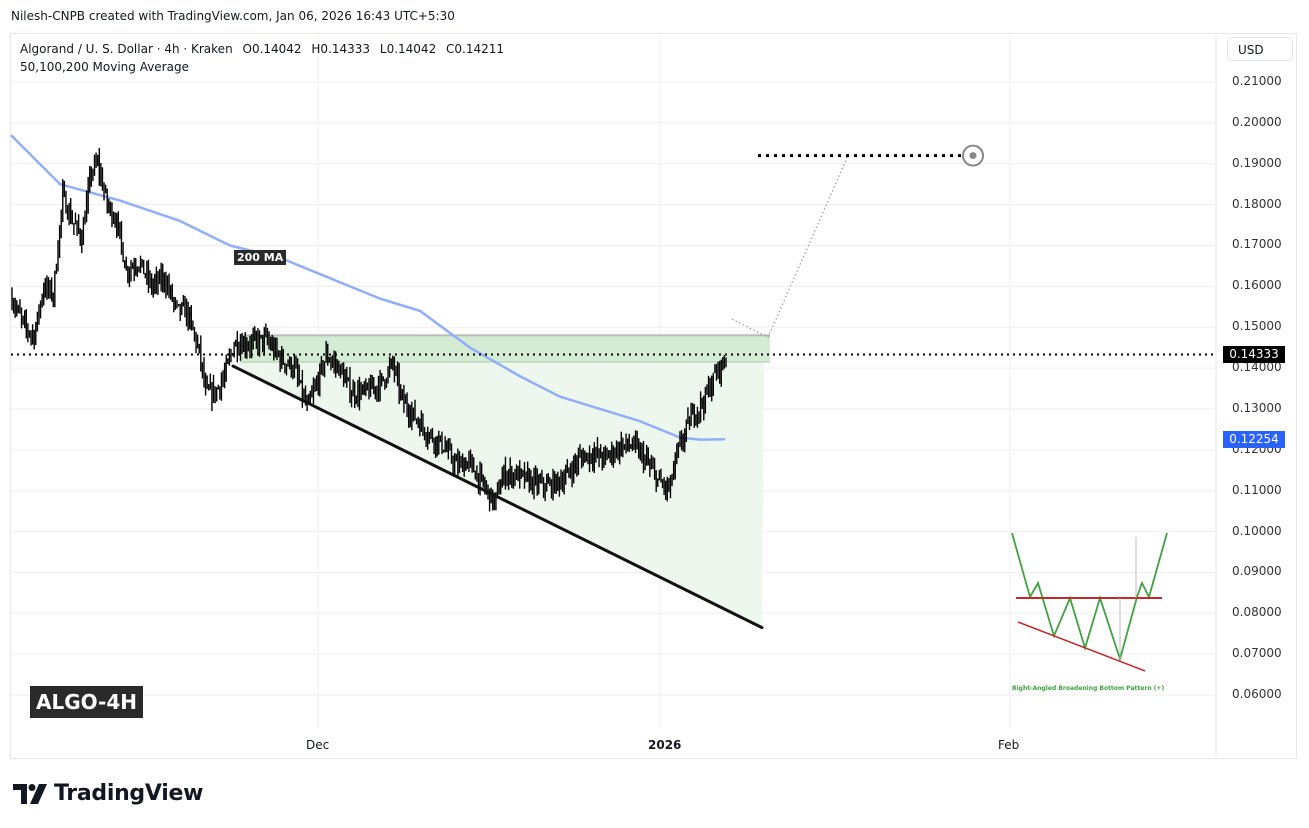 The image size is (1309, 828). Describe the element at coordinates (30, 793) in the screenshot. I see `tradingview-logo-icon` at that location.